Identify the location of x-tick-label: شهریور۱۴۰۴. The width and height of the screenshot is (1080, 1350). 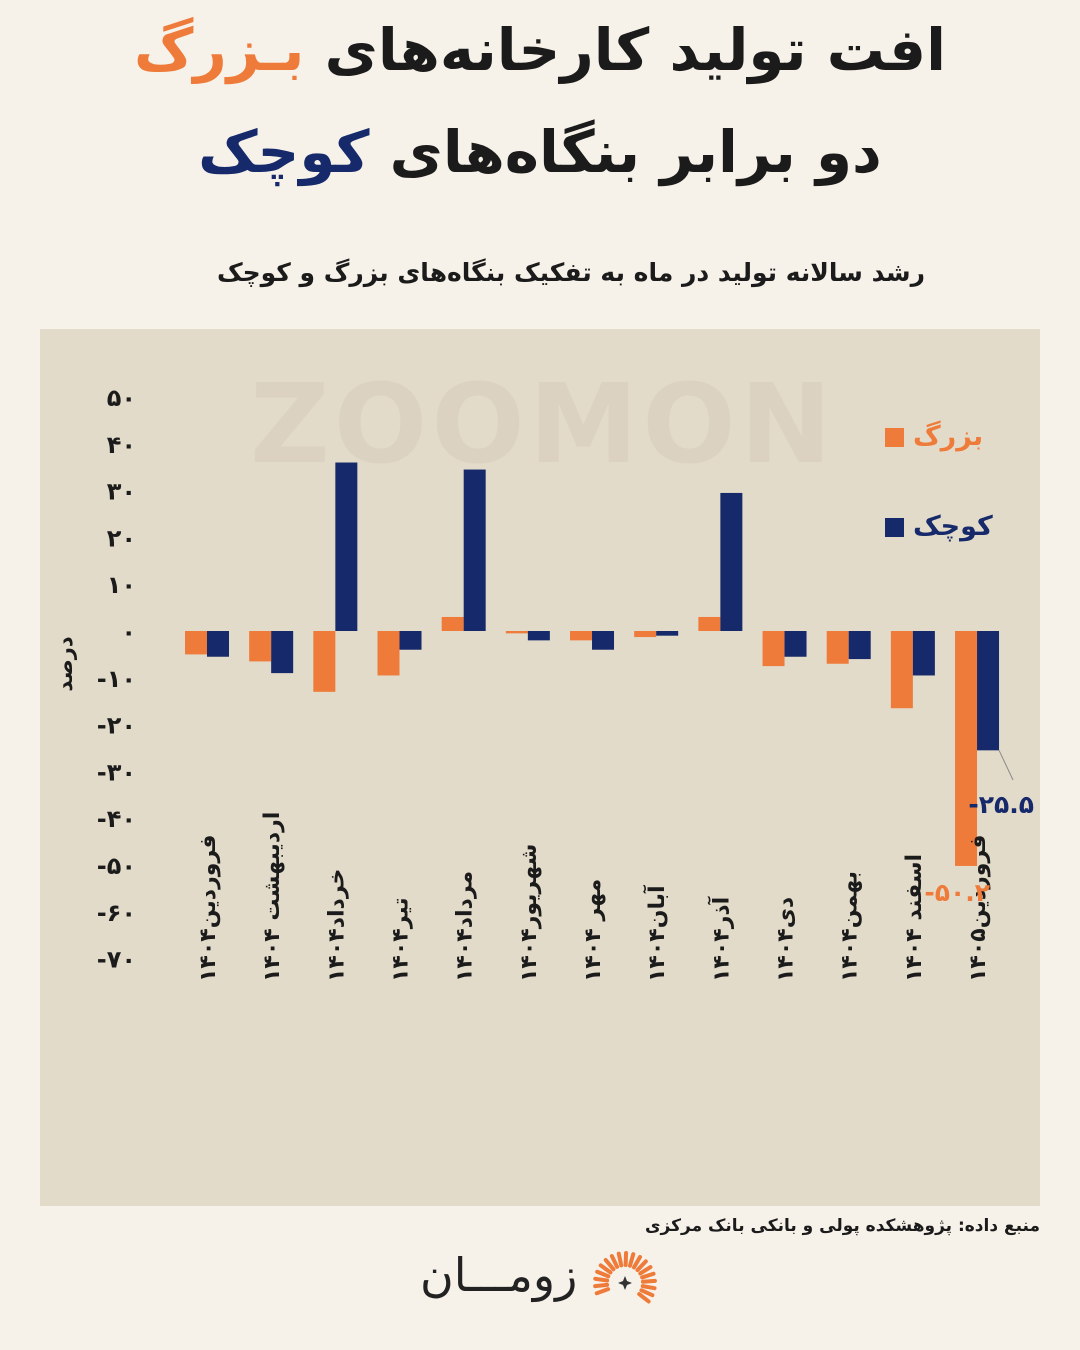
(529, 913).